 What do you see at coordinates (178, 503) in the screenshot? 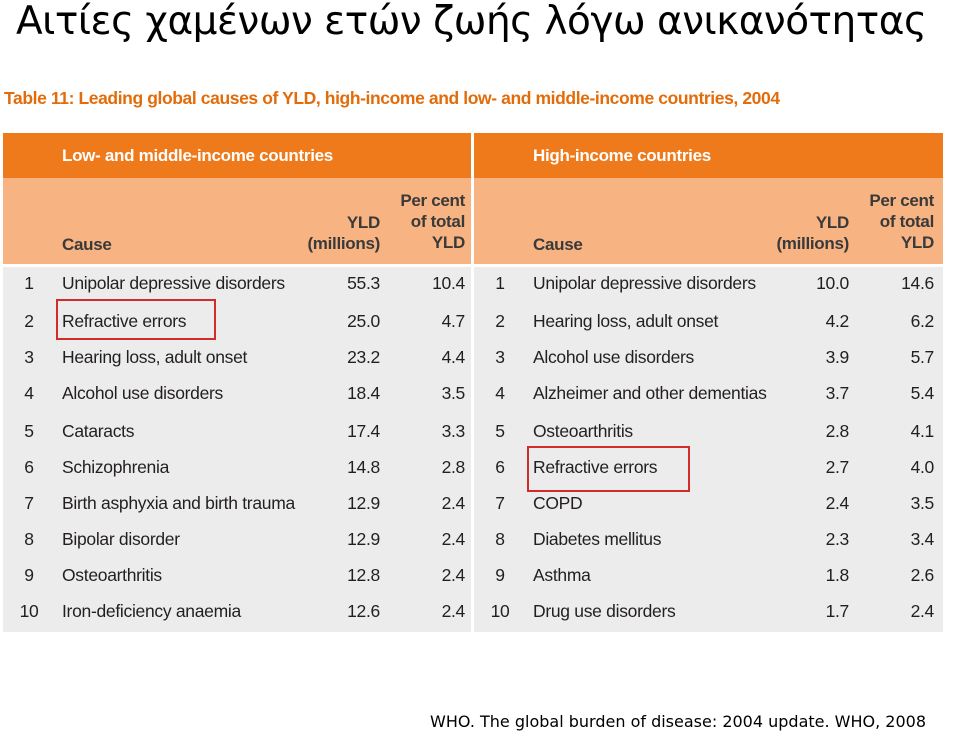
I see `cause-cell: Birth asphyxia and birth trauma` at bounding box center [178, 503].